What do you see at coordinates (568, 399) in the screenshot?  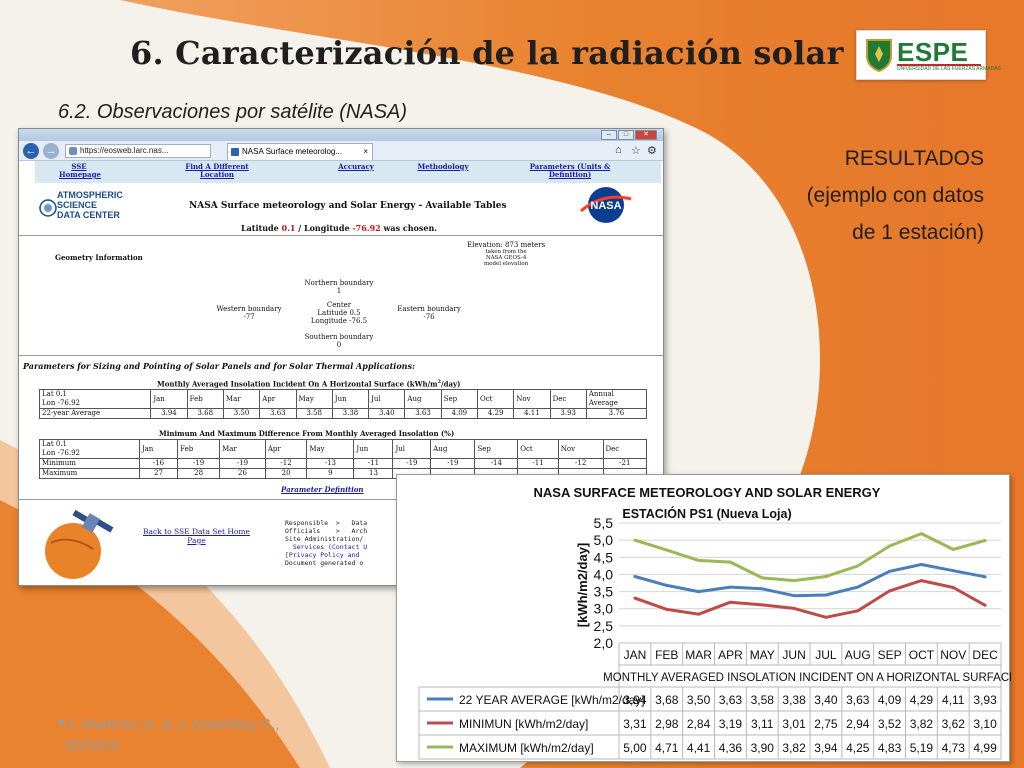 I see `table-cell: Dec` at bounding box center [568, 399].